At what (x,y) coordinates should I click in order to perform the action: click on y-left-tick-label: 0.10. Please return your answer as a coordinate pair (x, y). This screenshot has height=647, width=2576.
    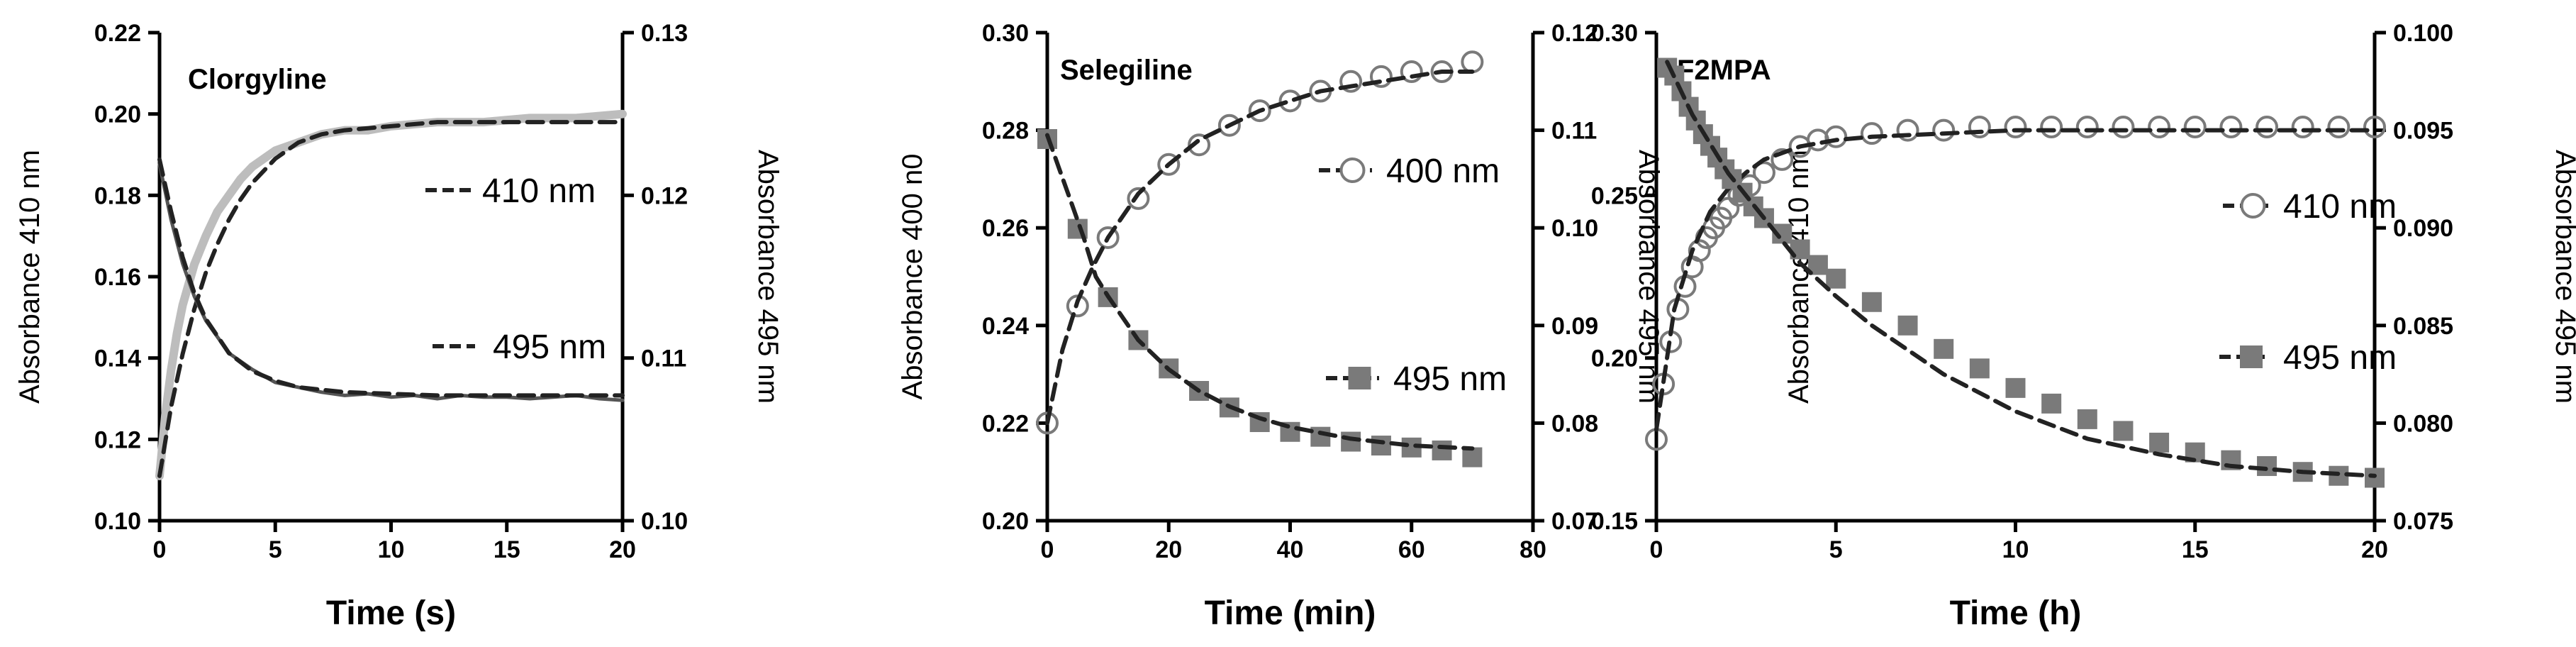
    Looking at the image, I should click on (118, 521).